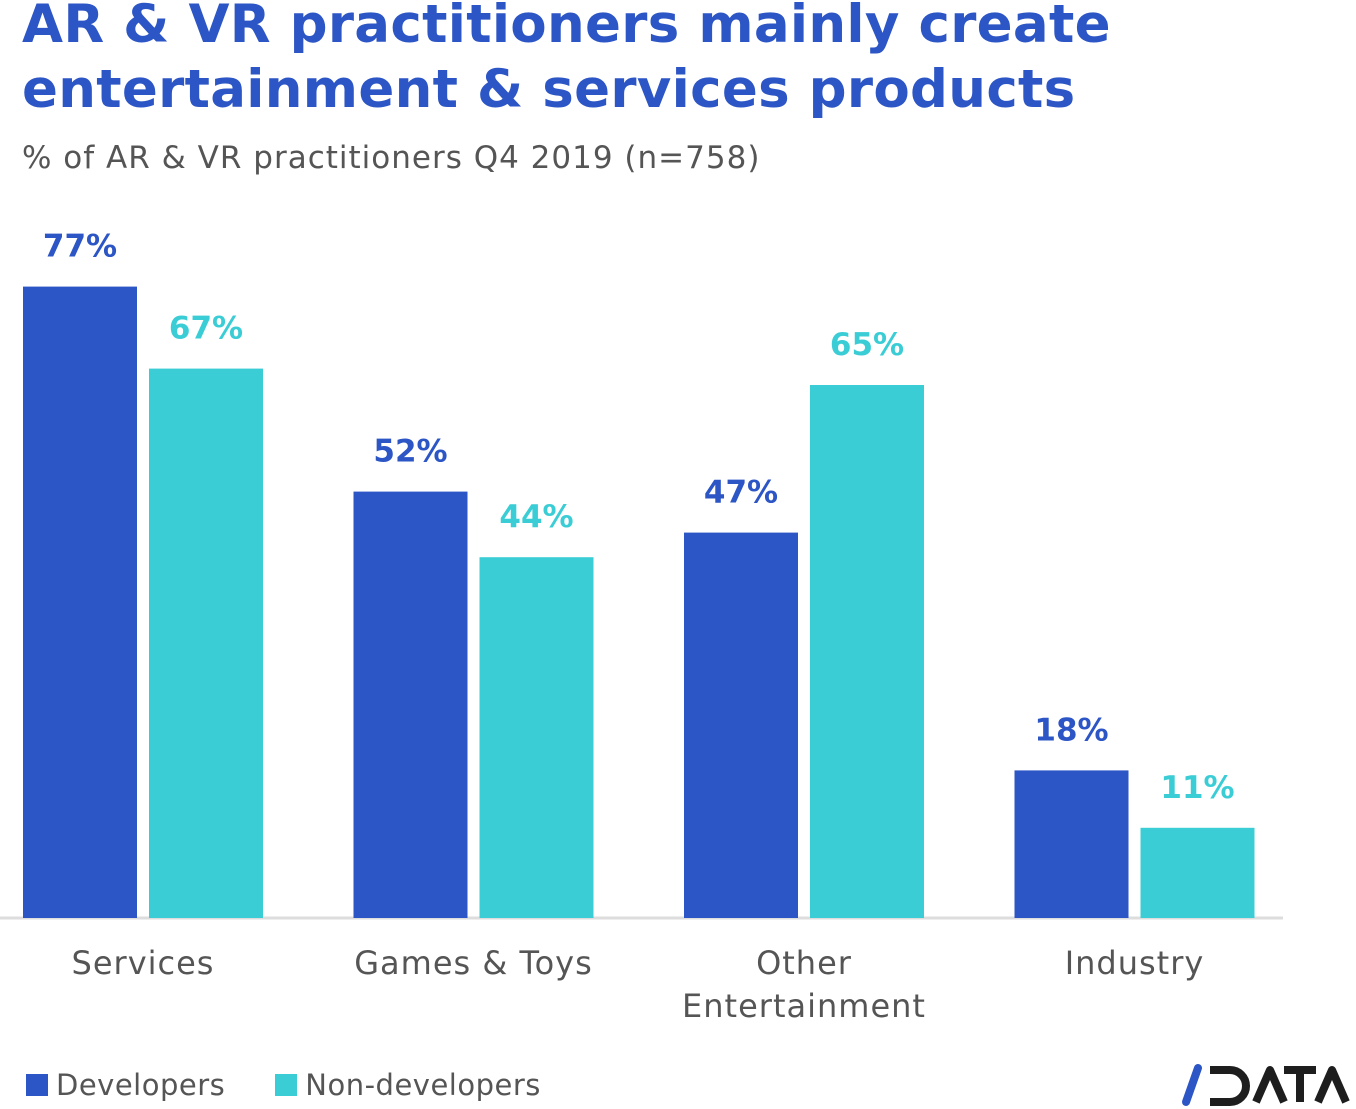 Image resolution: width=1356 pixels, height=1109 pixels. What do you see at coordinates (1135, 963) in the screenshot?
I see `category-label: Industry` at bounding box center [1135, 963].